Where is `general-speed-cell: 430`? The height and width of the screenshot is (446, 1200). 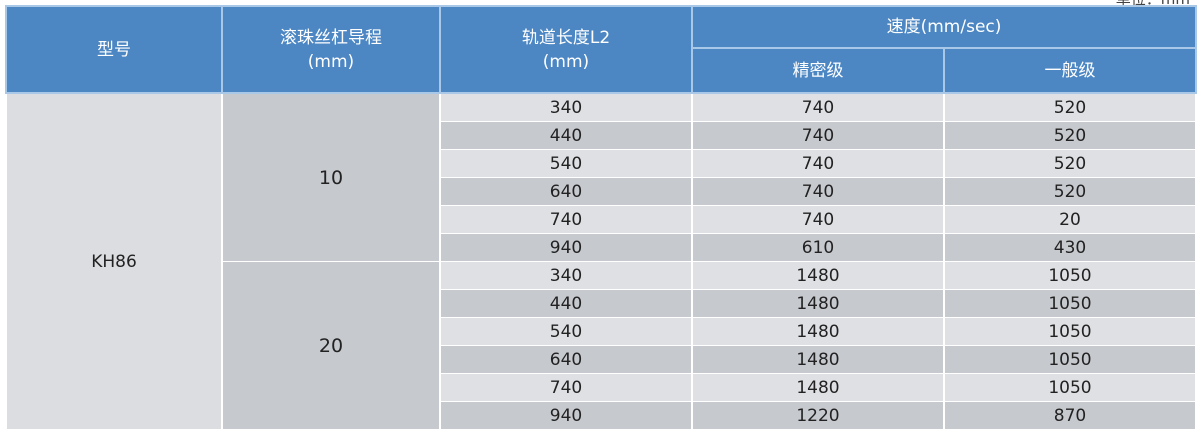 general-speed-cell: 430 is located at coordinates (1070, 247).